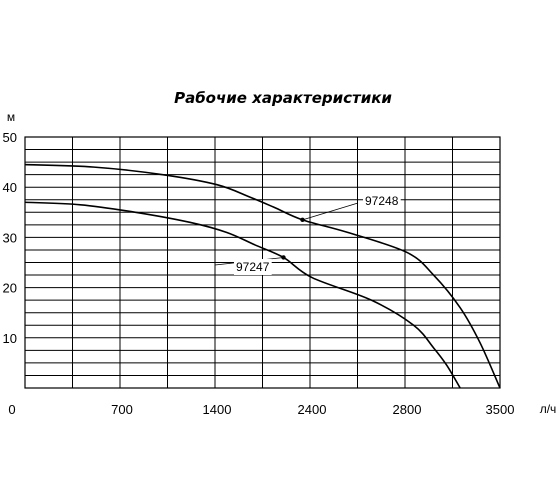 This screenshot has height=504, width=560. Describe the element at coordinates (407, 409) in the screenshot. I see `x-tick-label: 2800` at that location.